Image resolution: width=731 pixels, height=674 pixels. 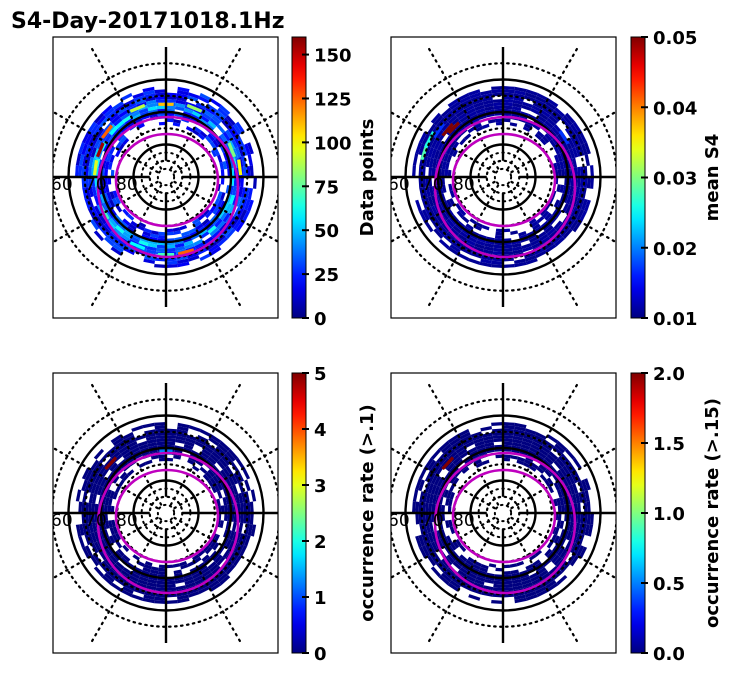 I want to click on longitude-spoke-dotted, so click(x=543, y=443).